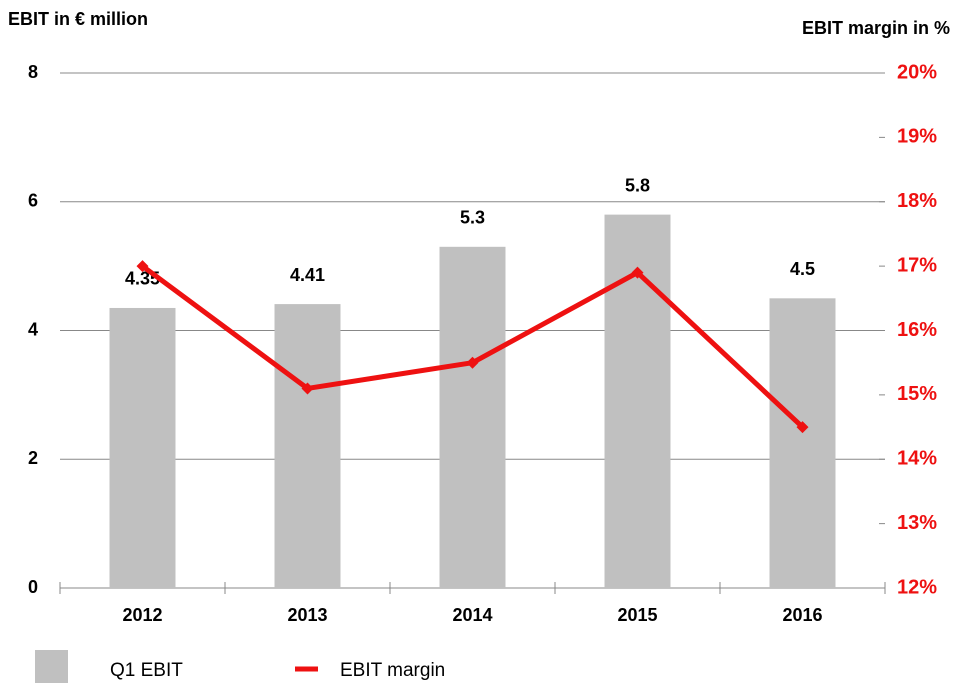 The height and width of the screenshot is (683, 957). What do you see at coordinates (917, 459) in the screenshot?
I see `y2-tick-label: 14%` at bounding box center [917, 459].